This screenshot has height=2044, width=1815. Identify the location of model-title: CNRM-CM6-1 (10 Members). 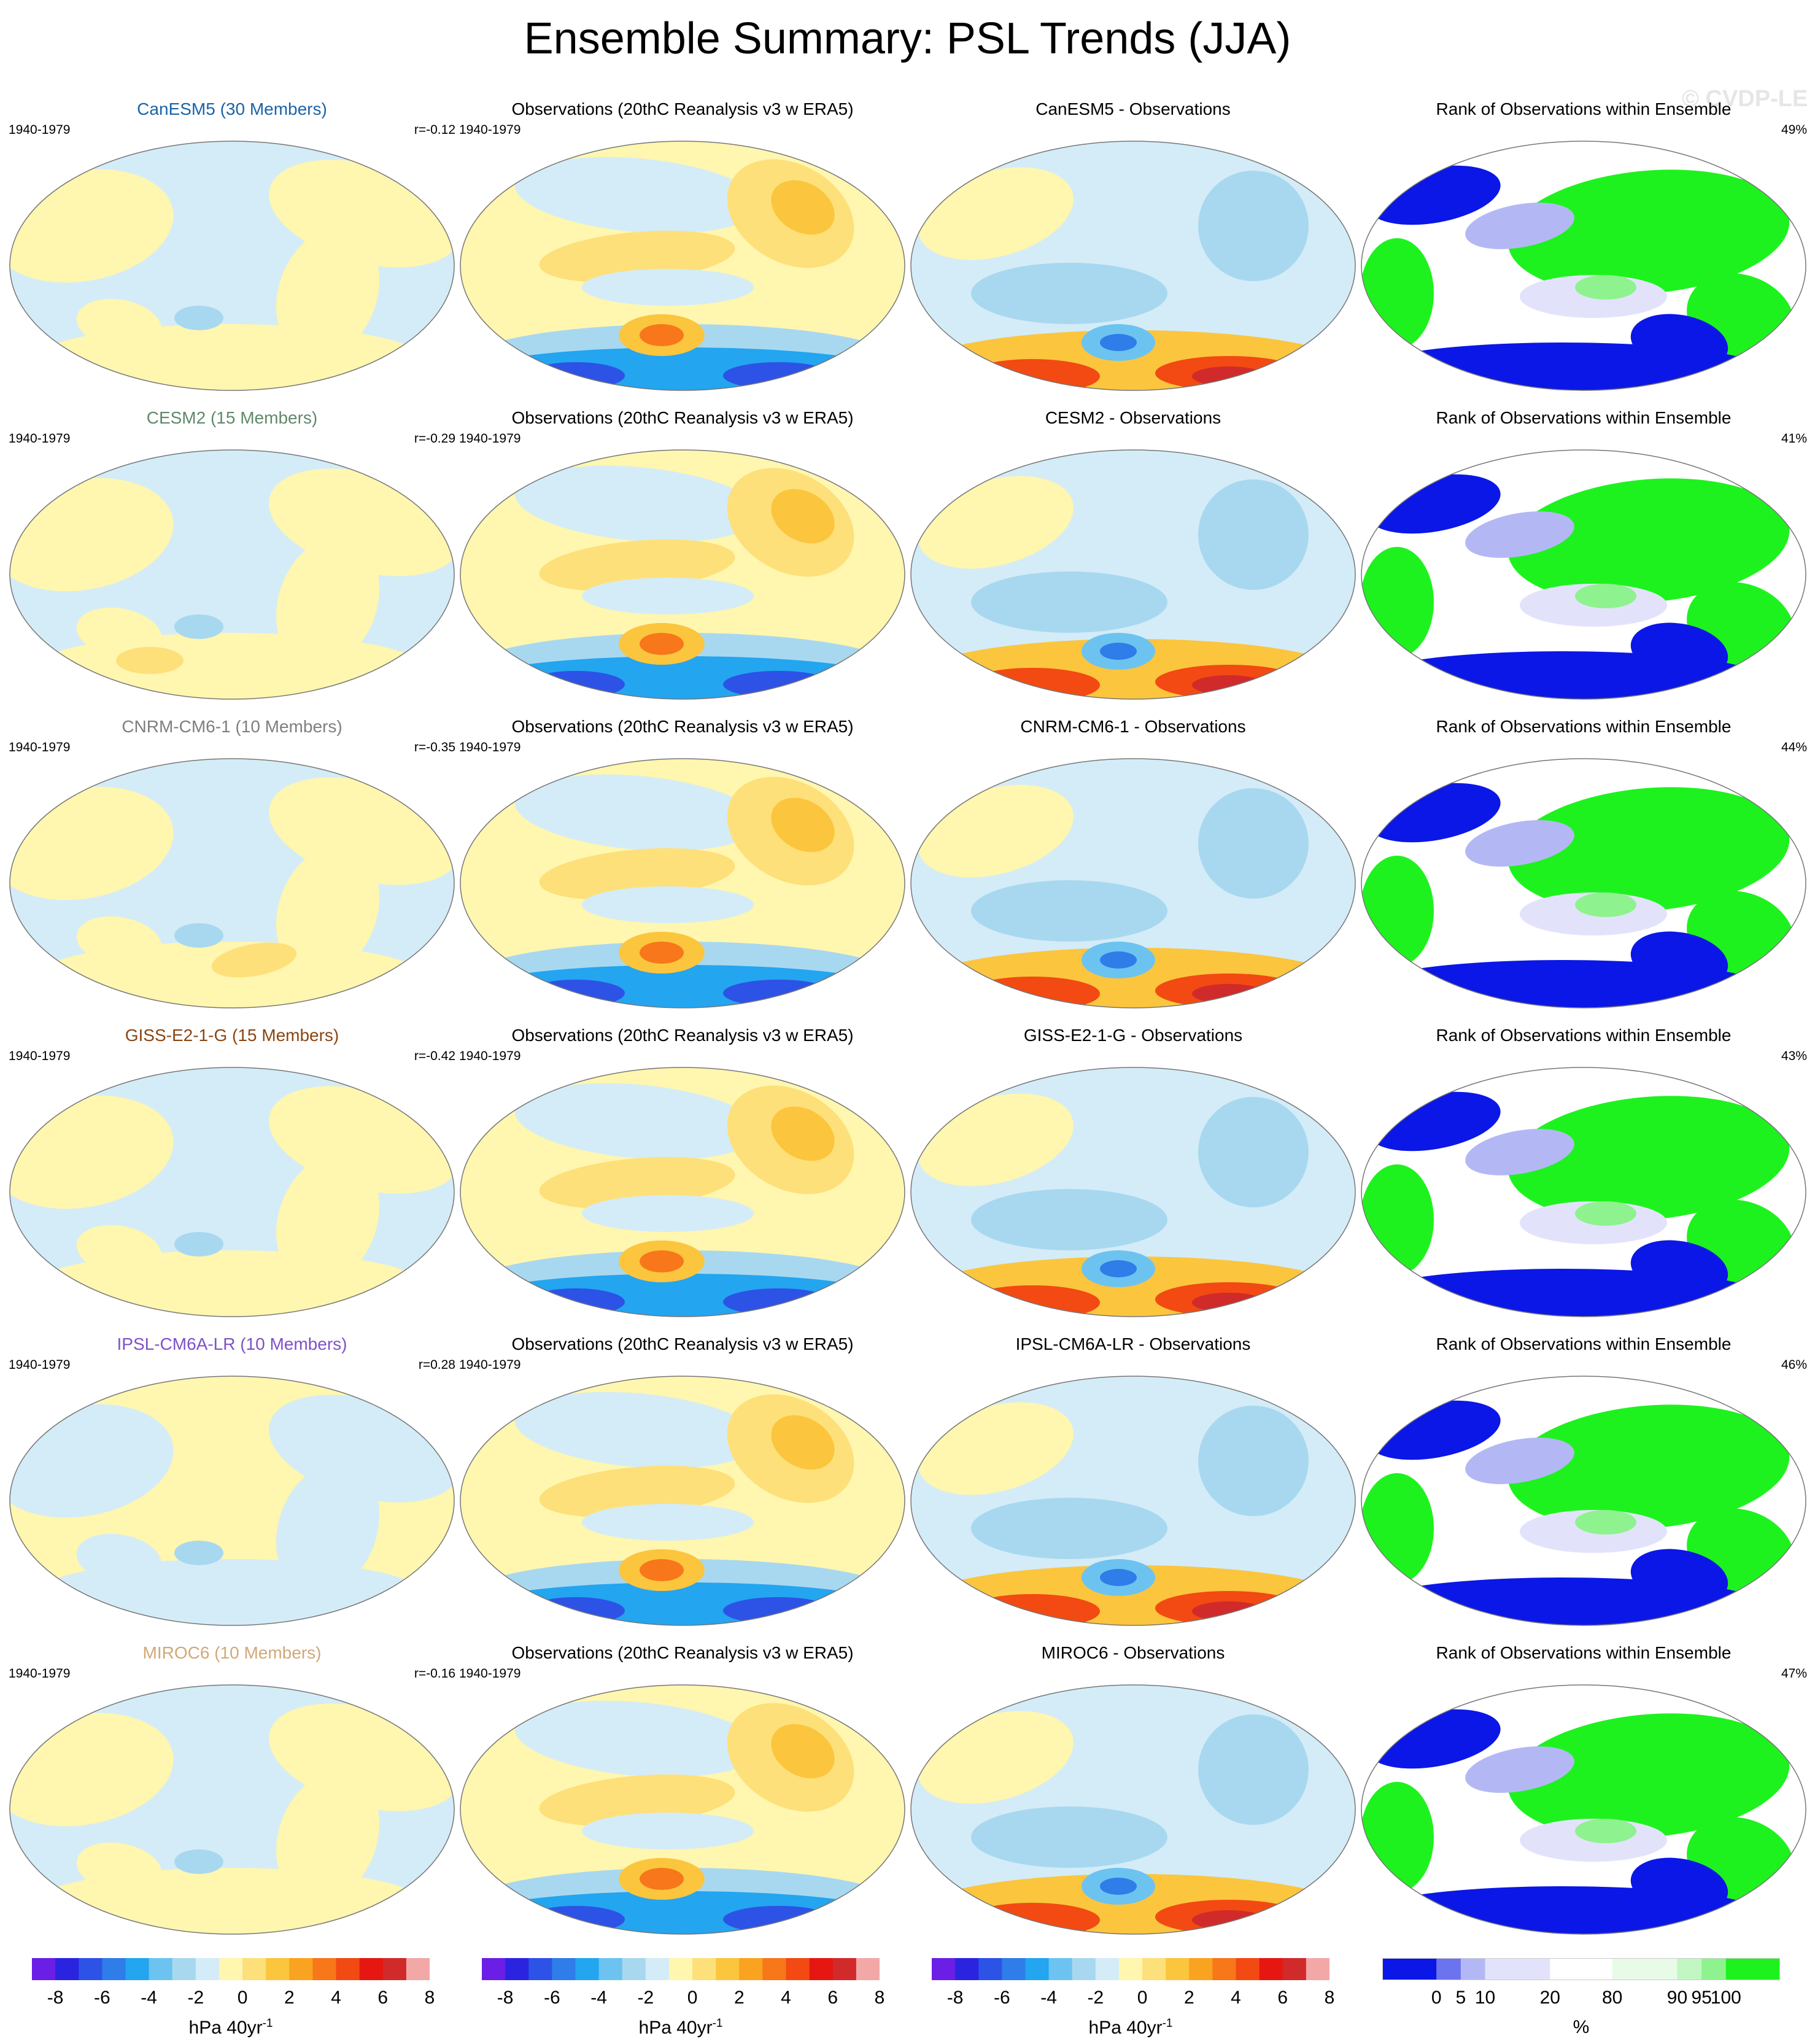
(232, 727).